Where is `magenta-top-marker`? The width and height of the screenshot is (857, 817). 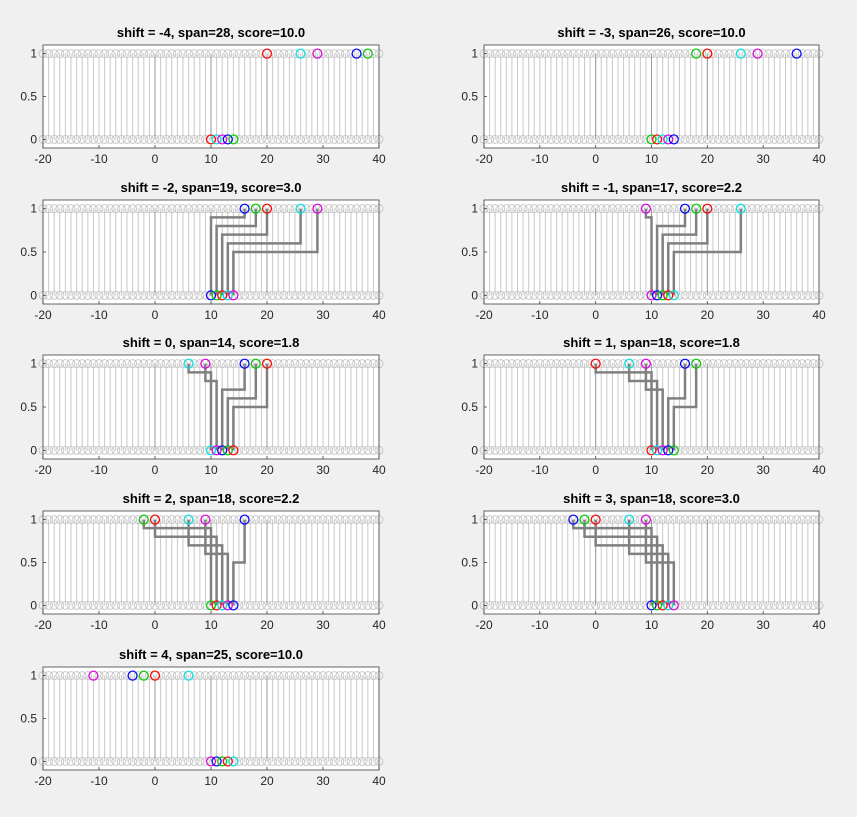
magenta-top-marker is located at coordinates (646, 519).